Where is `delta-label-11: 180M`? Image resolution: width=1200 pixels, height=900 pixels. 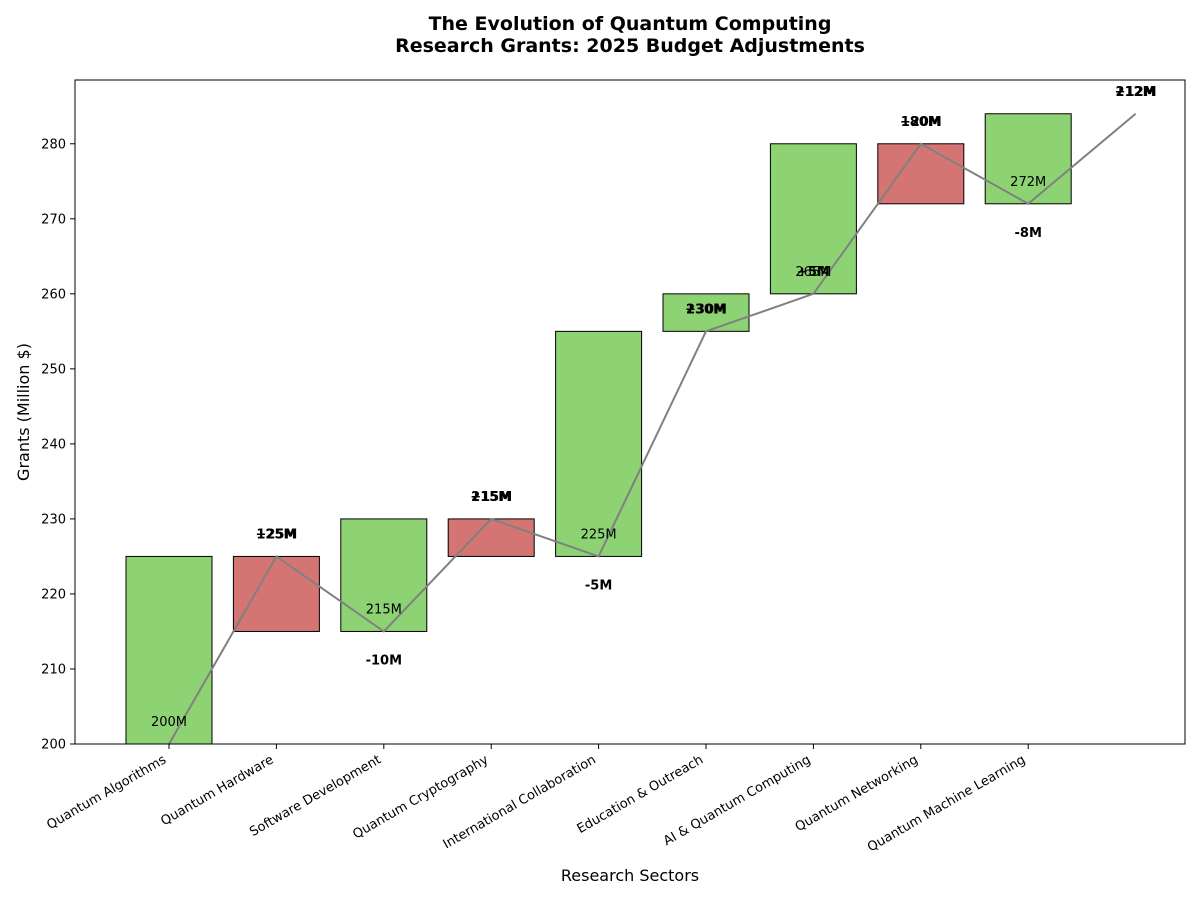
delta-label-11: 180M is located at coordinates (921, 122).